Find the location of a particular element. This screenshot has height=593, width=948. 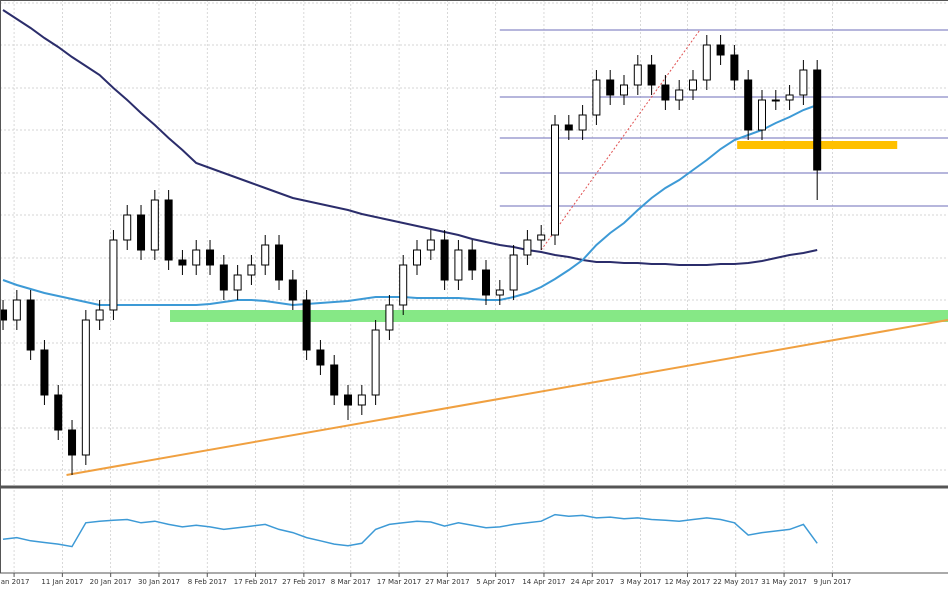

x-tick-label: 20 Jan 2017 is located at coordinates (111, 582).